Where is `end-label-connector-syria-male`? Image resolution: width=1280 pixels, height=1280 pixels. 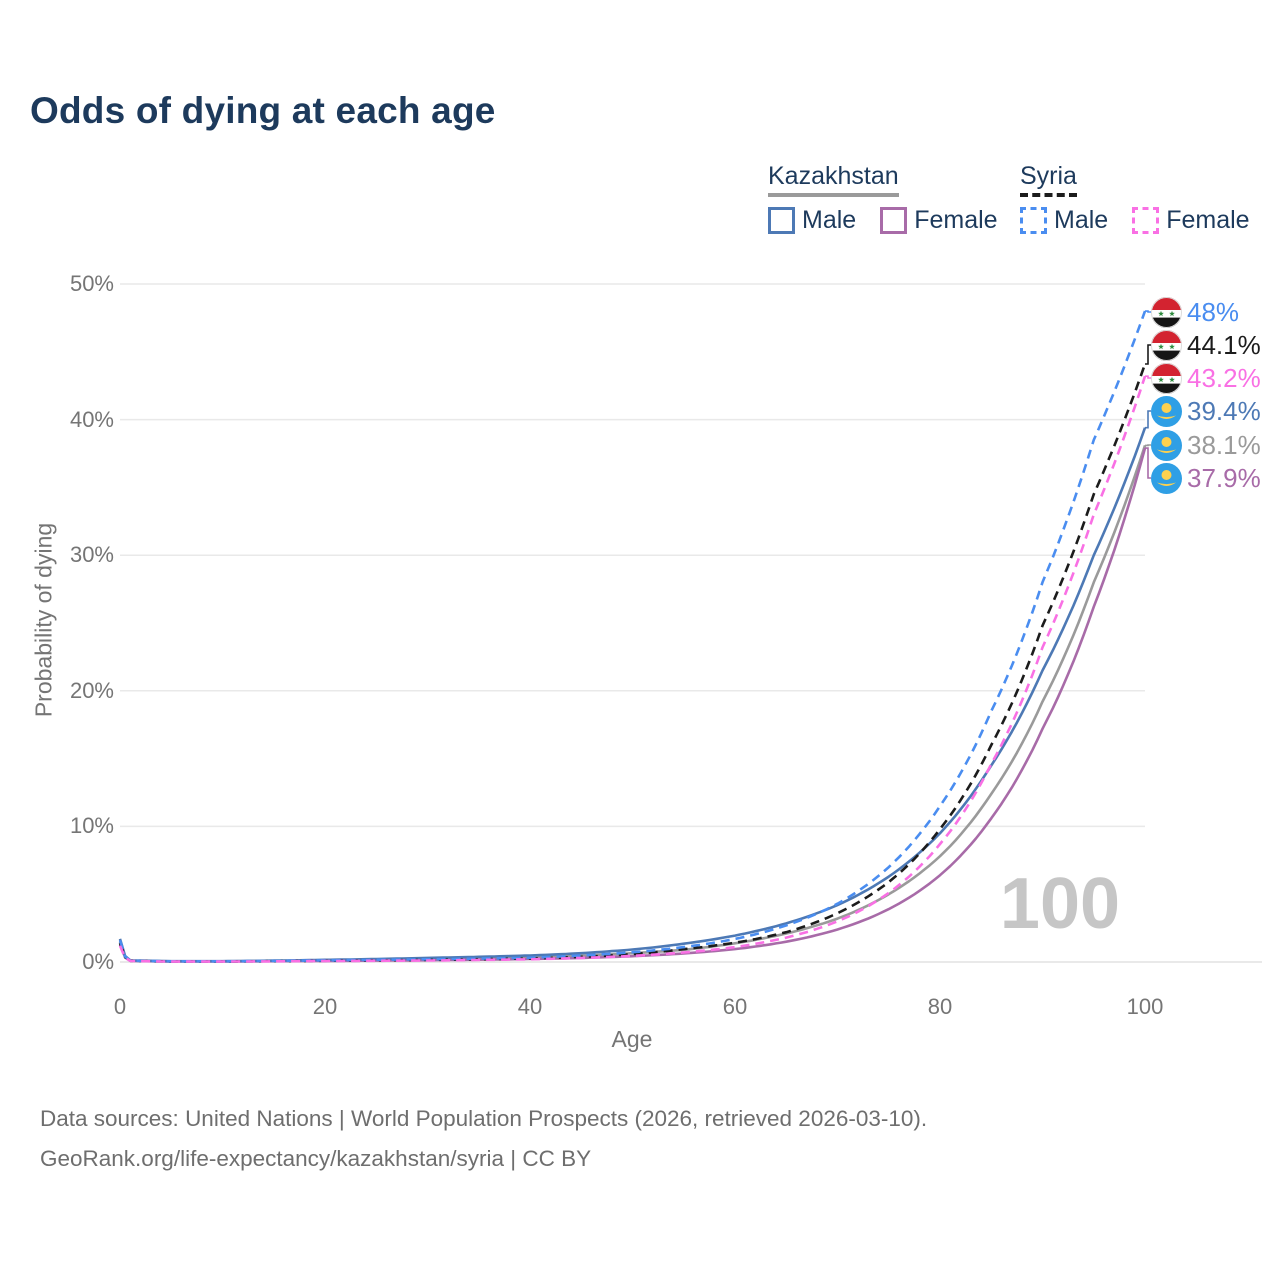 end-label-connector-syria-male is located at coordinates (1148, 311).